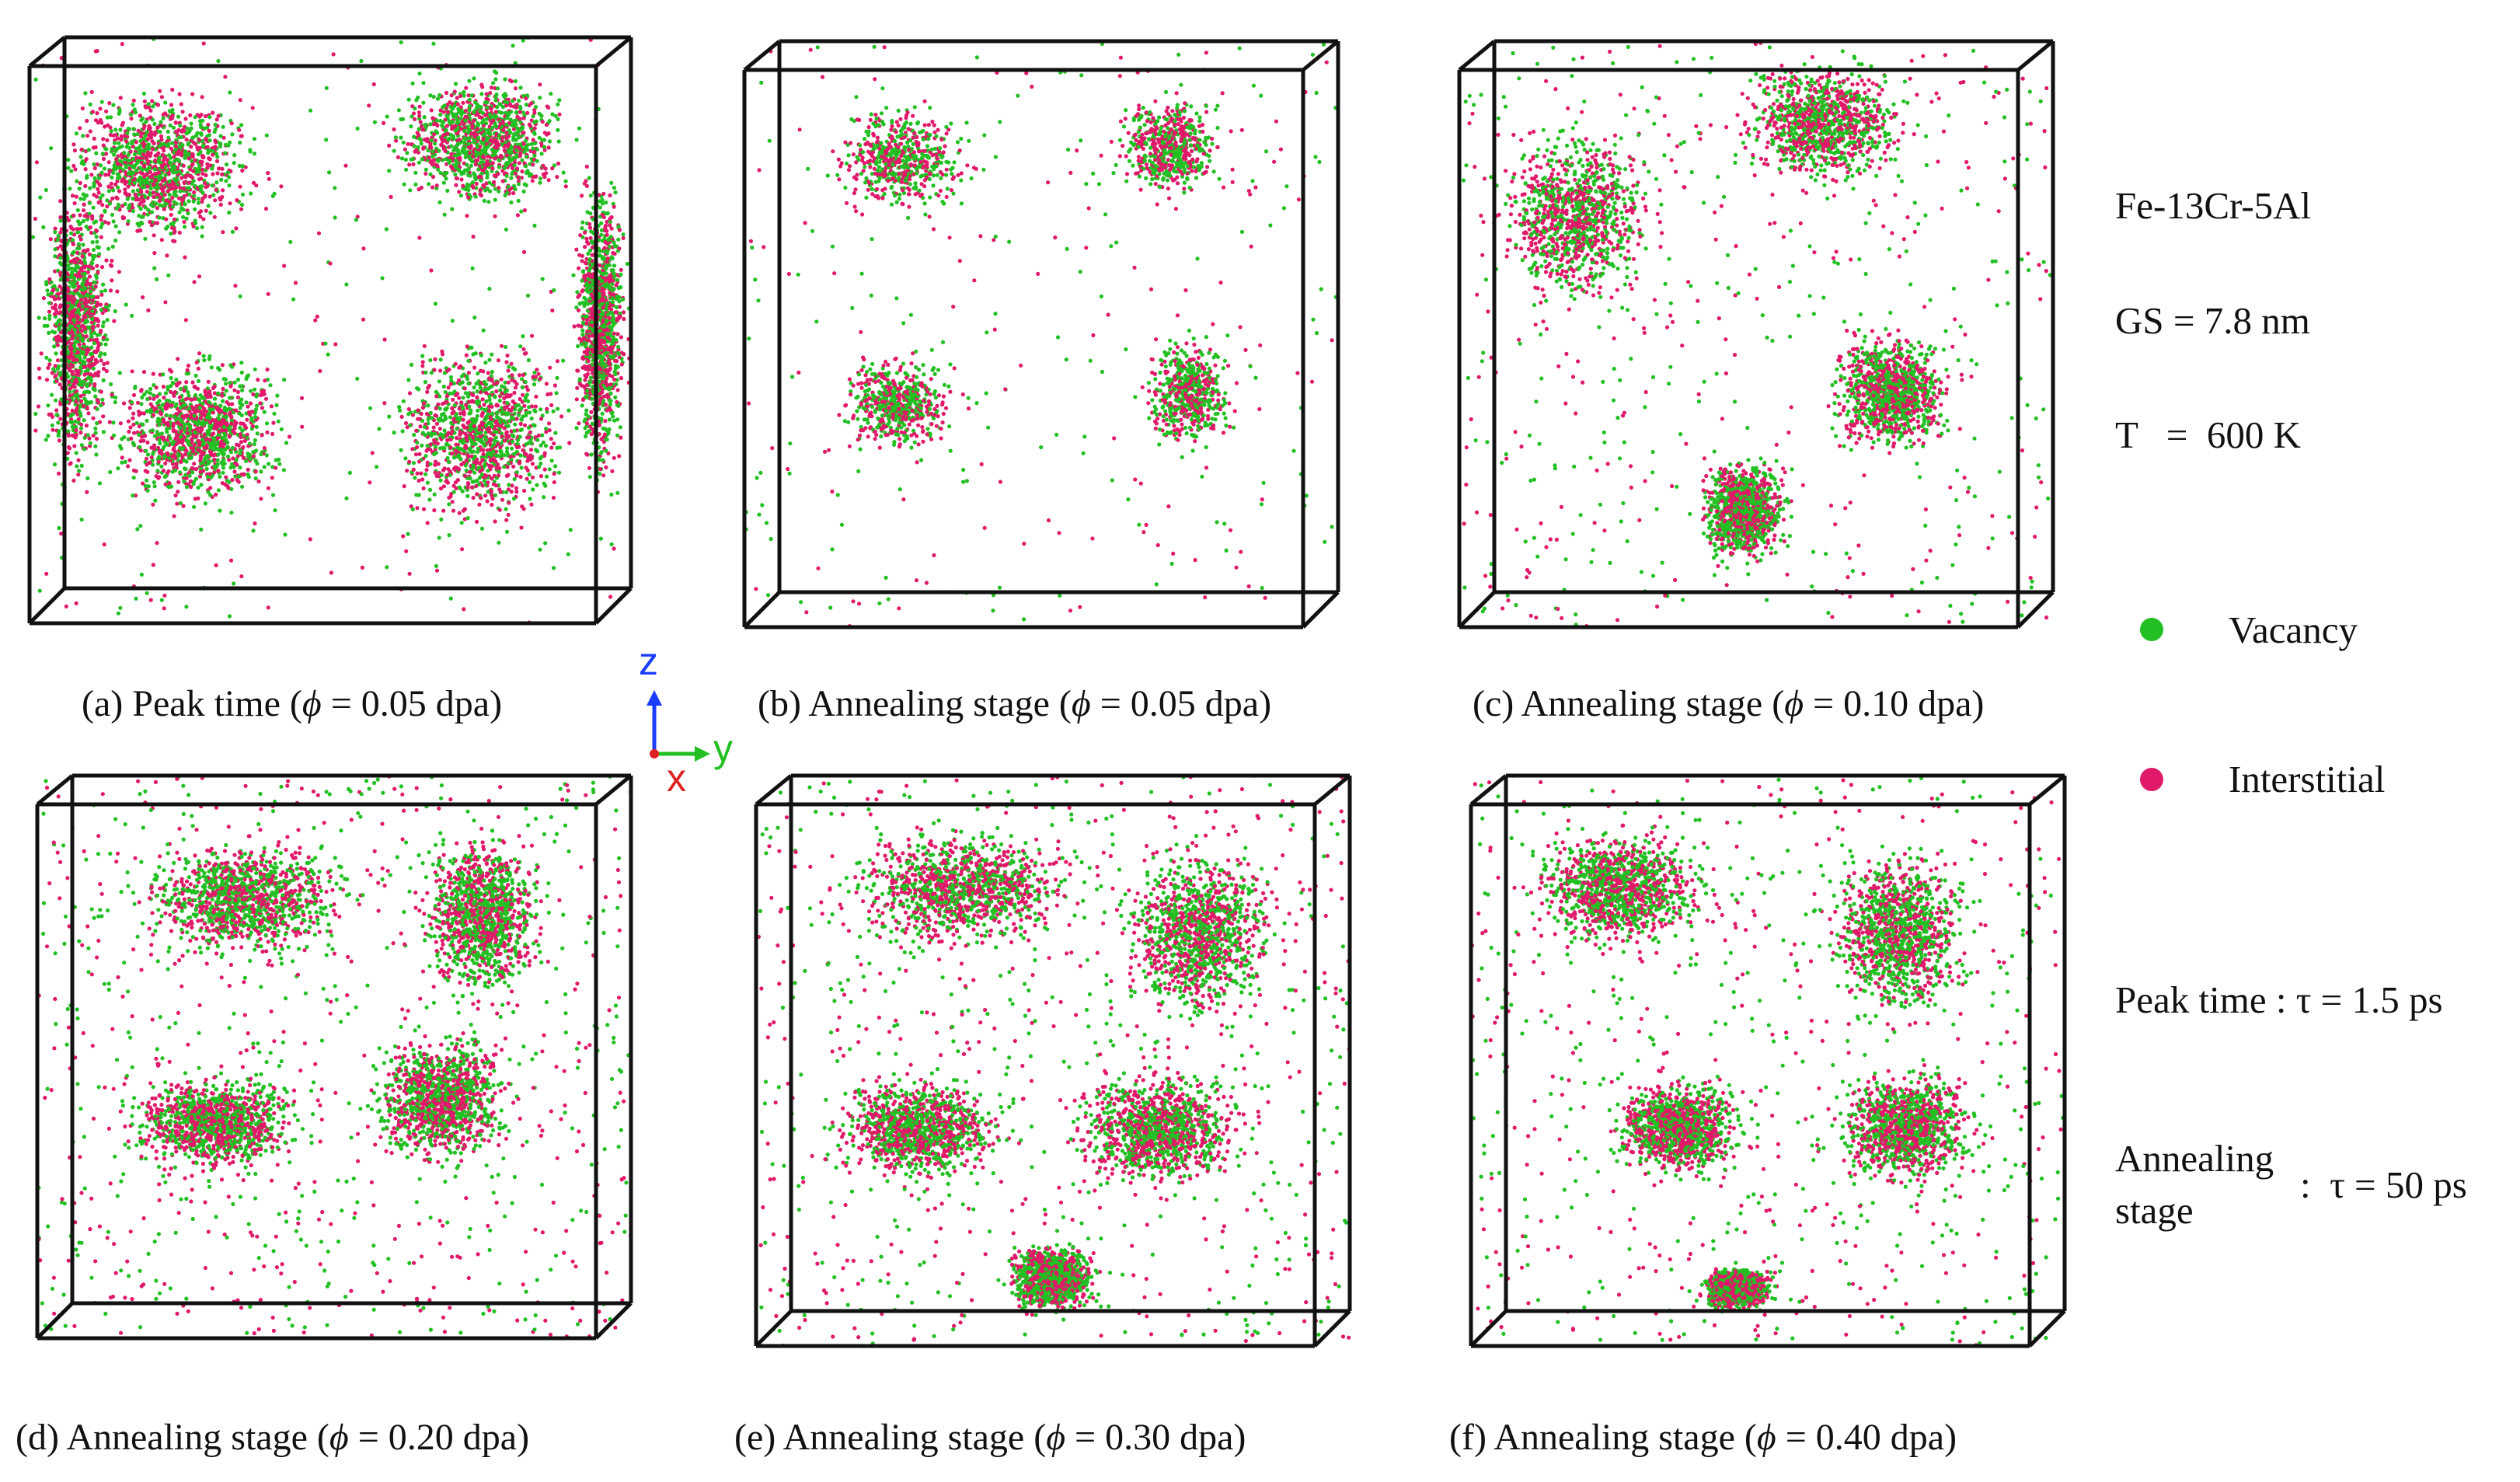 This screenshot has width=2520, height=1482. I want to click on material-label: Fe-13Cr-5Al, so click(2213, 206).